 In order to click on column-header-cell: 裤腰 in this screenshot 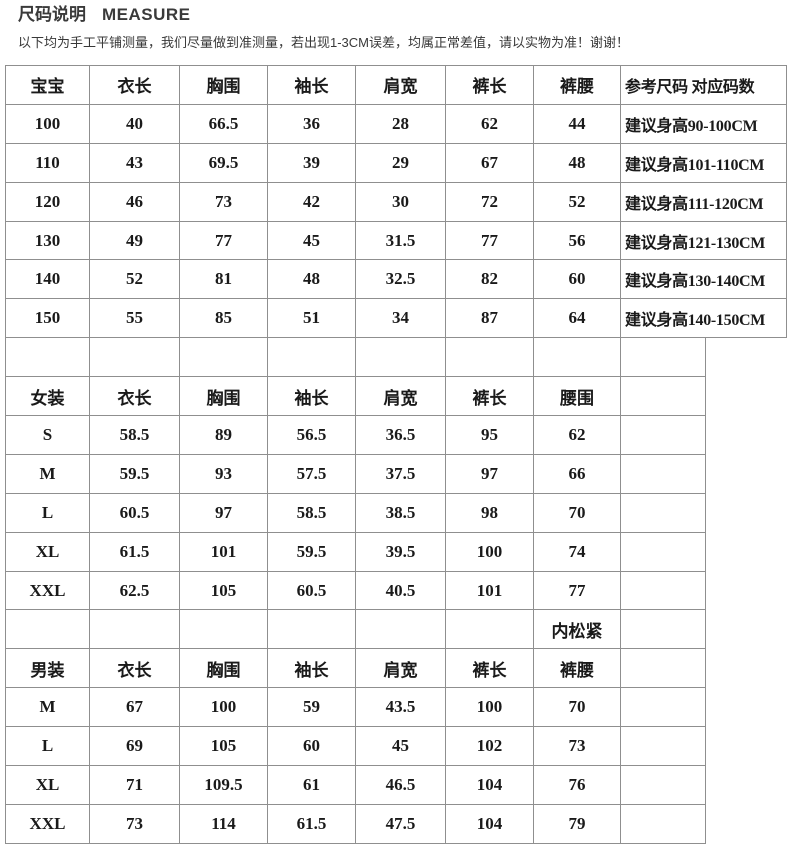, I will do `click(577, 668)`.